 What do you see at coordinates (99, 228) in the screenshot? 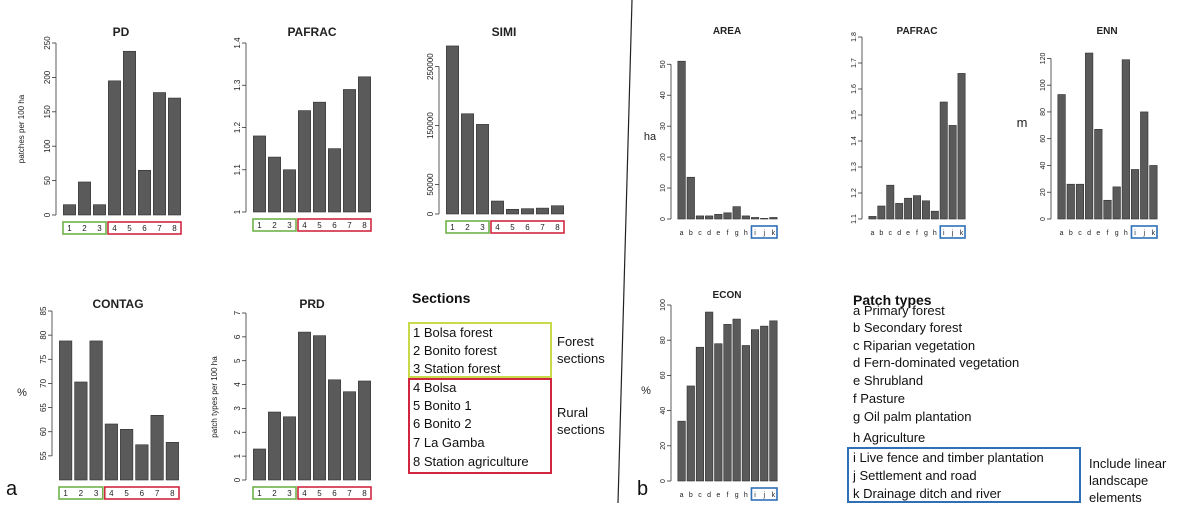
I see `chart-1-pd-x-tick-label-3: 3` at bounding box center [99, 228].